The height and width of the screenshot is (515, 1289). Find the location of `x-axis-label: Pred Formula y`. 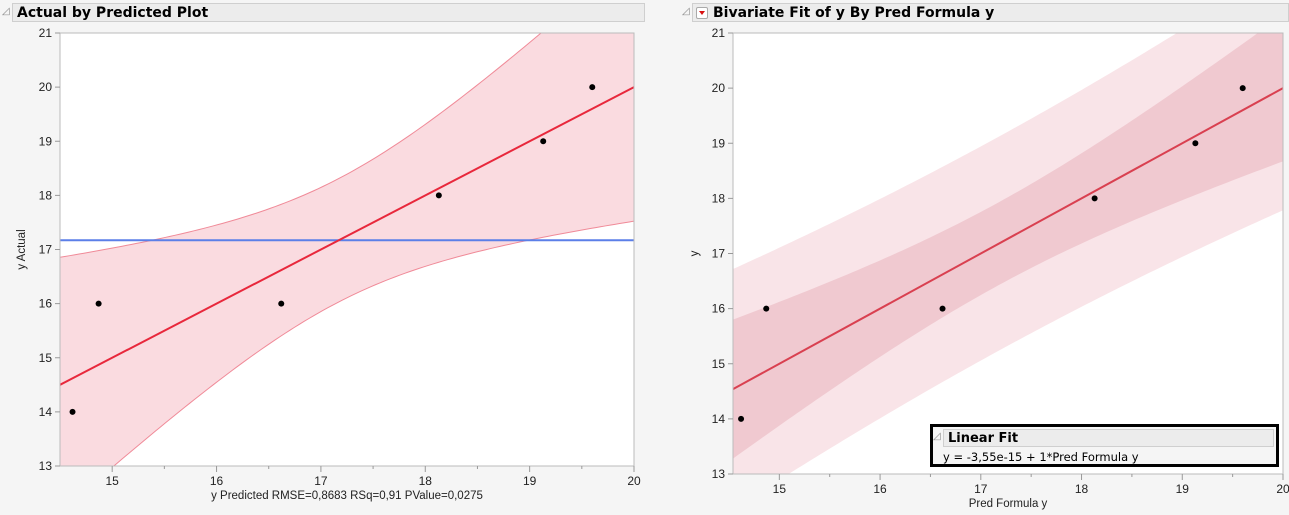

x-axis-label: Pred Formula y is located at coordinates (1008, 504).